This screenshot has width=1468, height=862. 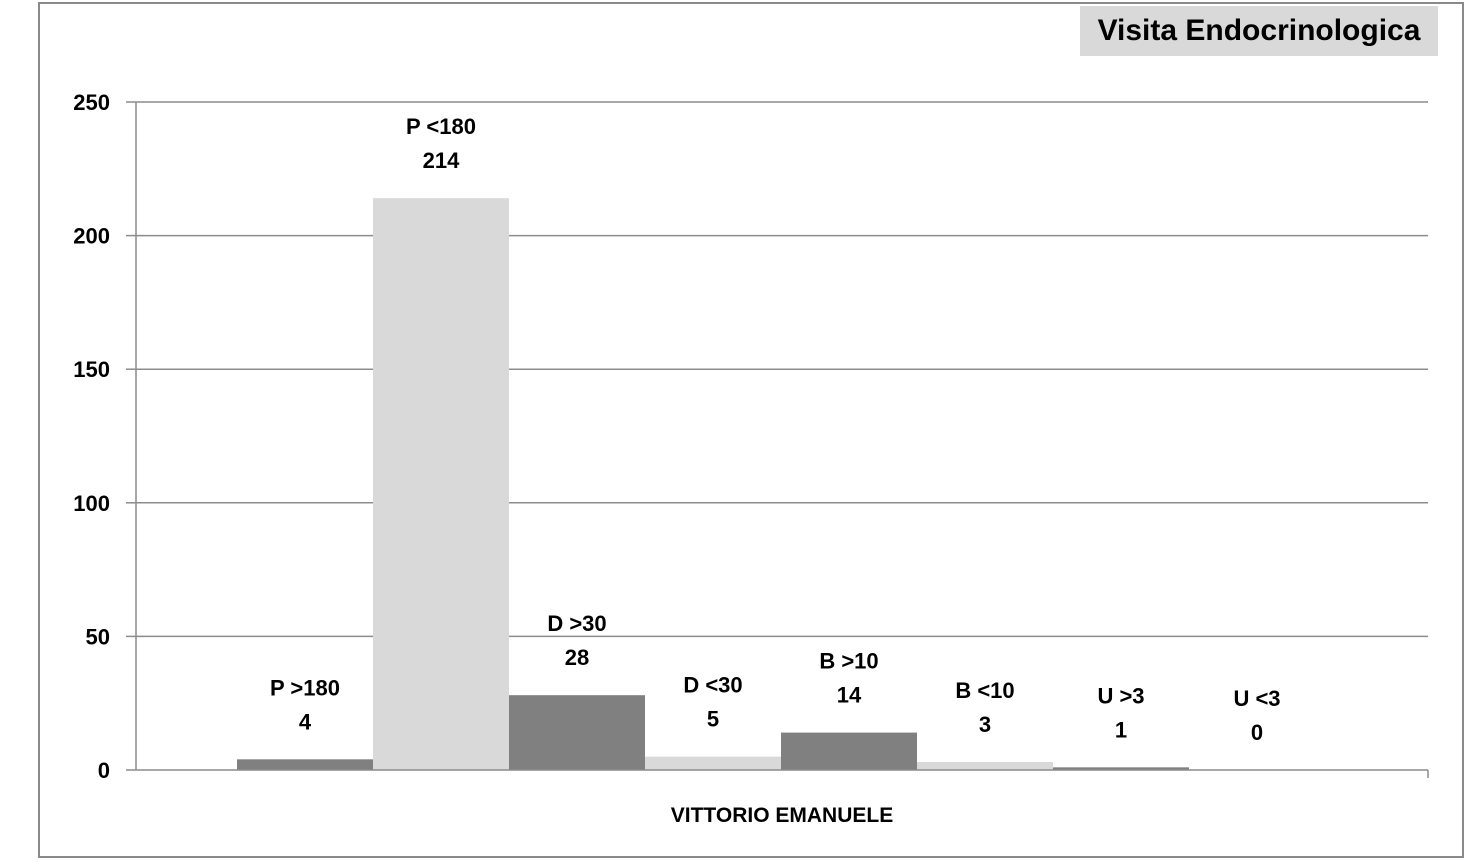 I want to click on bar-label-value: 5, so click(x=713, y=719).